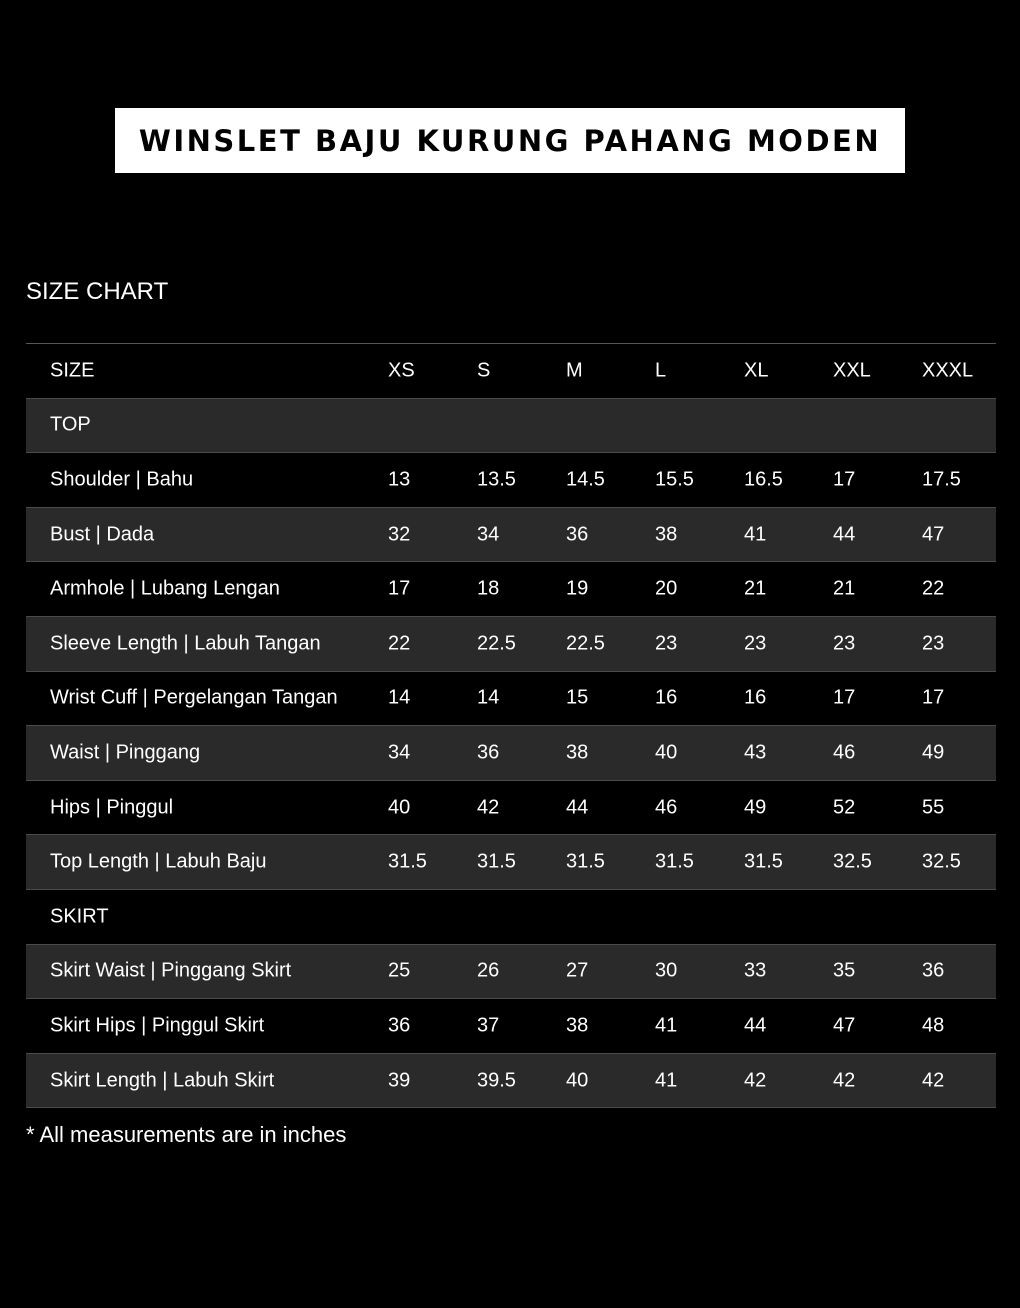 The width and height of the screenshot is (1020, 1308). What do you see at coordinates (948, 370) in the screenshot?
I see `header-size: XXXL` at bounding box center [948, 370].